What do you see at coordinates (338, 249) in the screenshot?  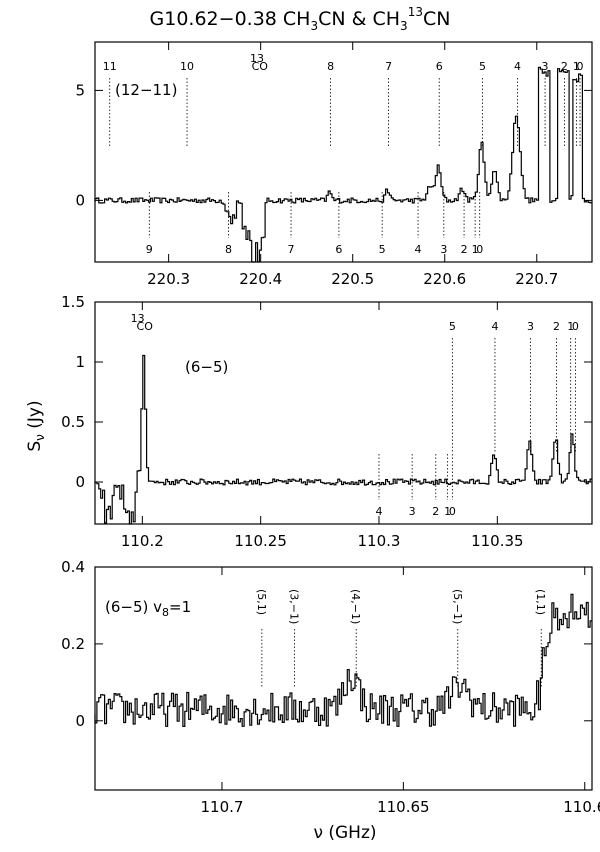 I see `line-marker-label-lower: 6` at bounding box center [338, 249].